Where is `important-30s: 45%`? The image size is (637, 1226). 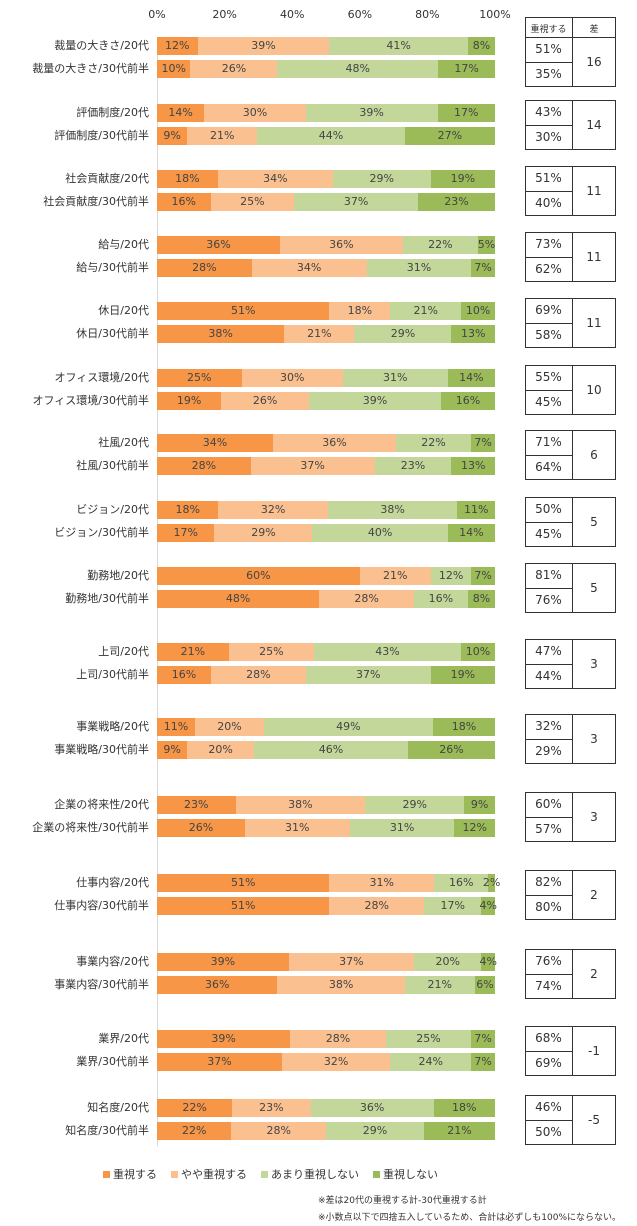
important-30s: 45% is located at coordinates (548, 402).